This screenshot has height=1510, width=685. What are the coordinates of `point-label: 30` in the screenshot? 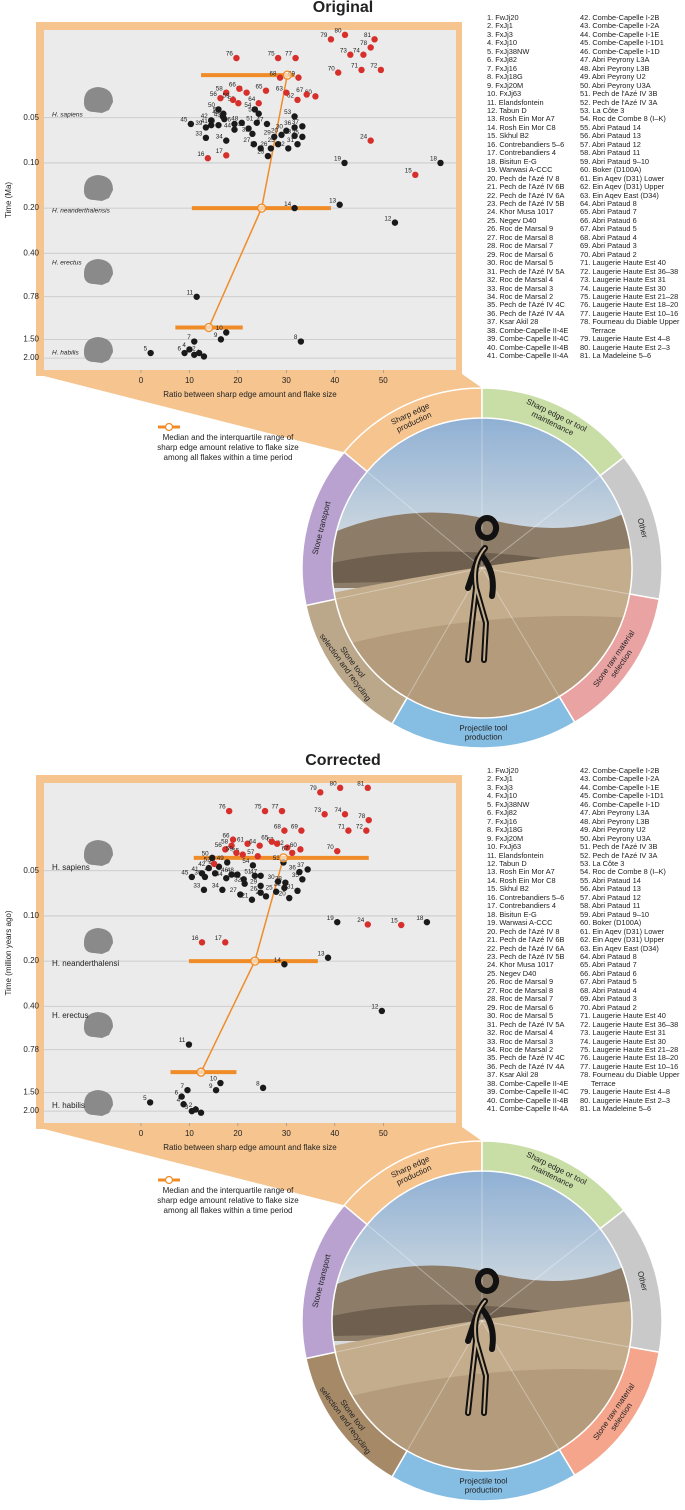 It's located at (272, 877).